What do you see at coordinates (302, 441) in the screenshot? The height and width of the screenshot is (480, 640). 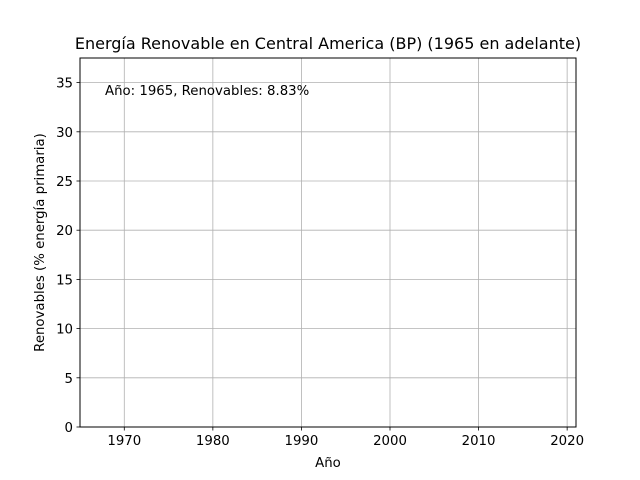 I see `x-tick-label: 1990` at bounding box center [302, 441].